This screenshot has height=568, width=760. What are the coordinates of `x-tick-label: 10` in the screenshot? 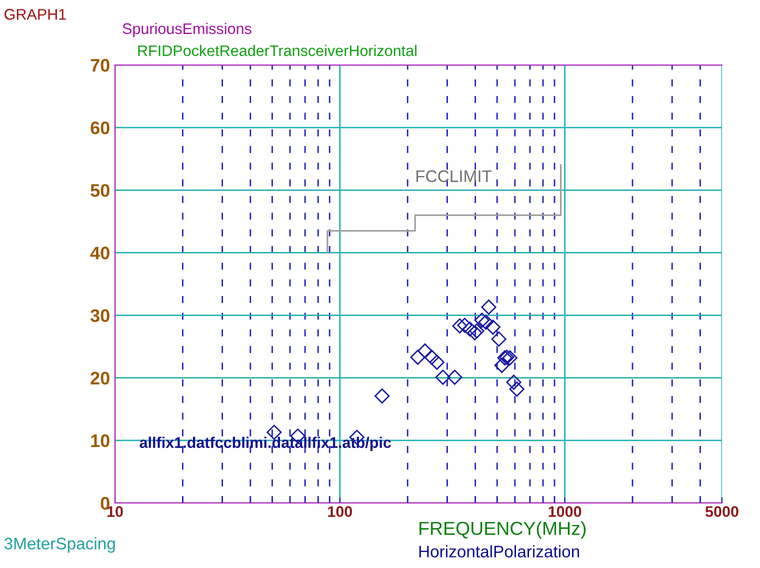 It's located at (115, 511).